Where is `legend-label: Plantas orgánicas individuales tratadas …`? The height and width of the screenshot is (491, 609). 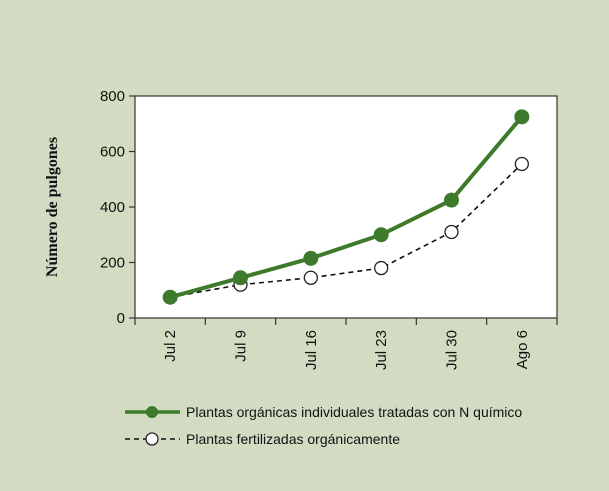
legend-label: Plantas orgánicas individuales tratadas … is located at coordinates (354, 412).